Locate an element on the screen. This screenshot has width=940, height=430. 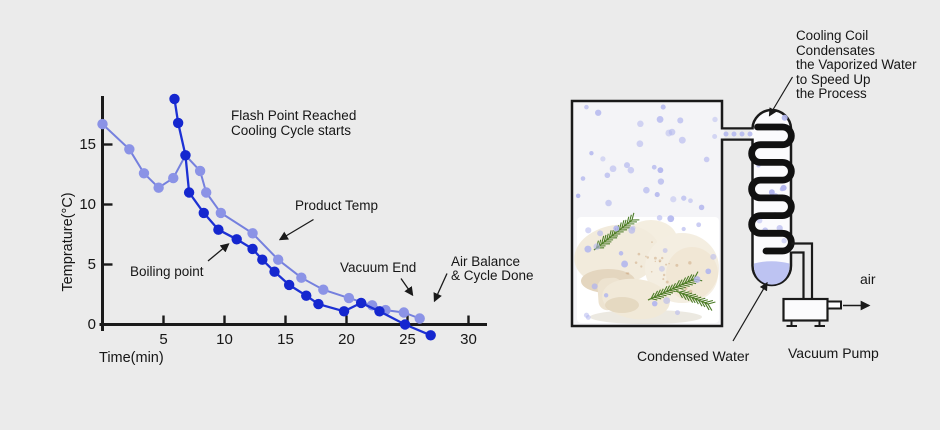
annotation-flash-line1: Flash Point Reached is located at coordinates (294, 115).